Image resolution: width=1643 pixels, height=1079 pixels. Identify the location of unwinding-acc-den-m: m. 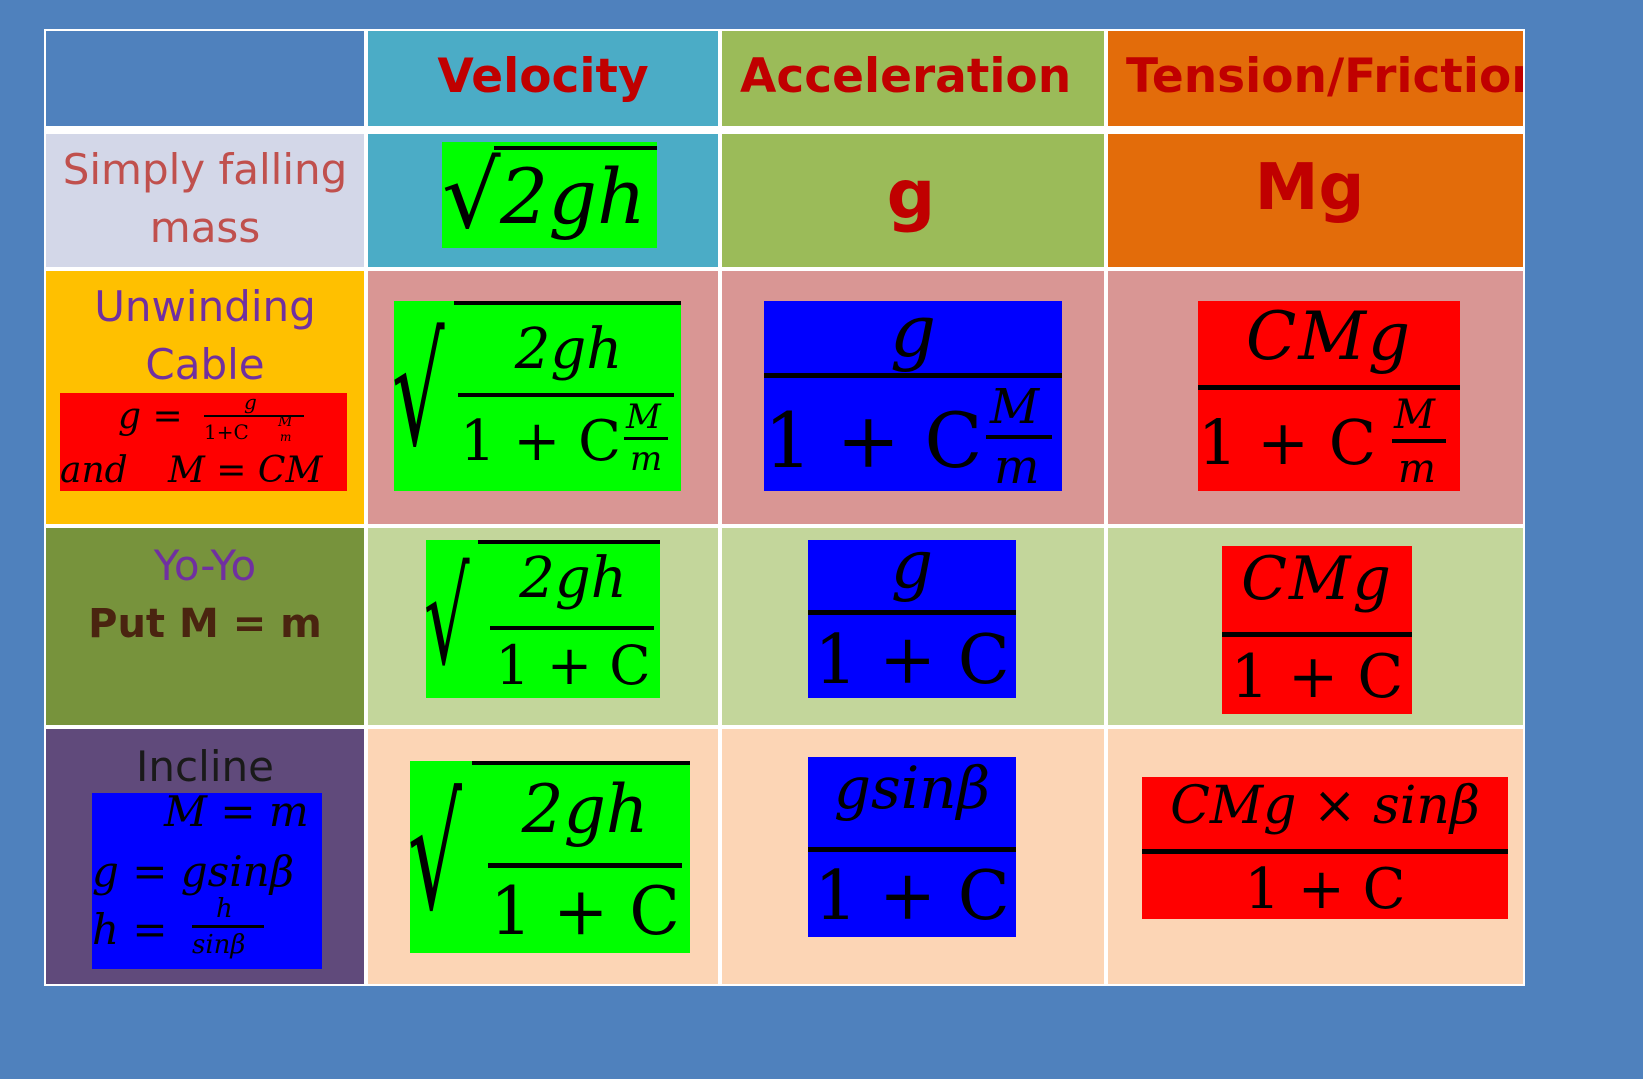
(1017, 467).